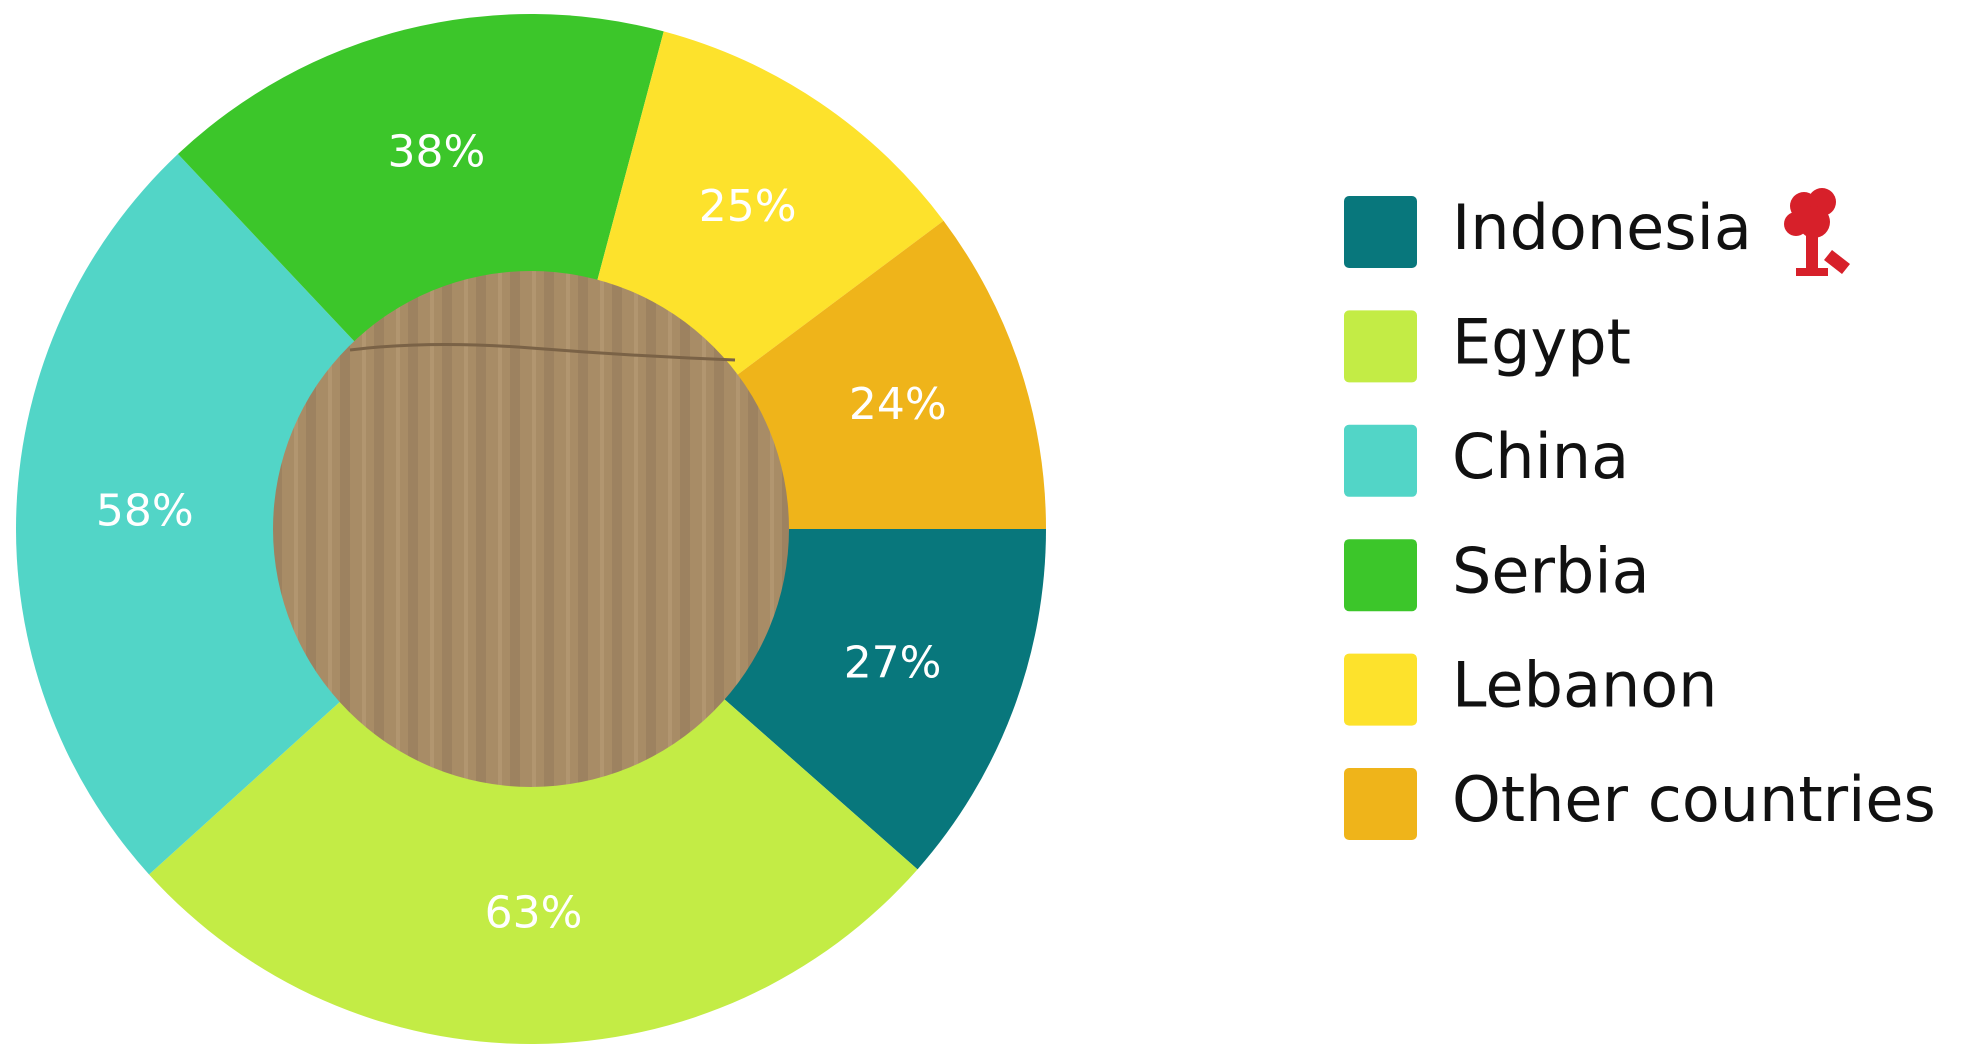  Describe the element at coordinates (1551, 570) in the screenshot. I see `legend-label: Serbia` at that location.